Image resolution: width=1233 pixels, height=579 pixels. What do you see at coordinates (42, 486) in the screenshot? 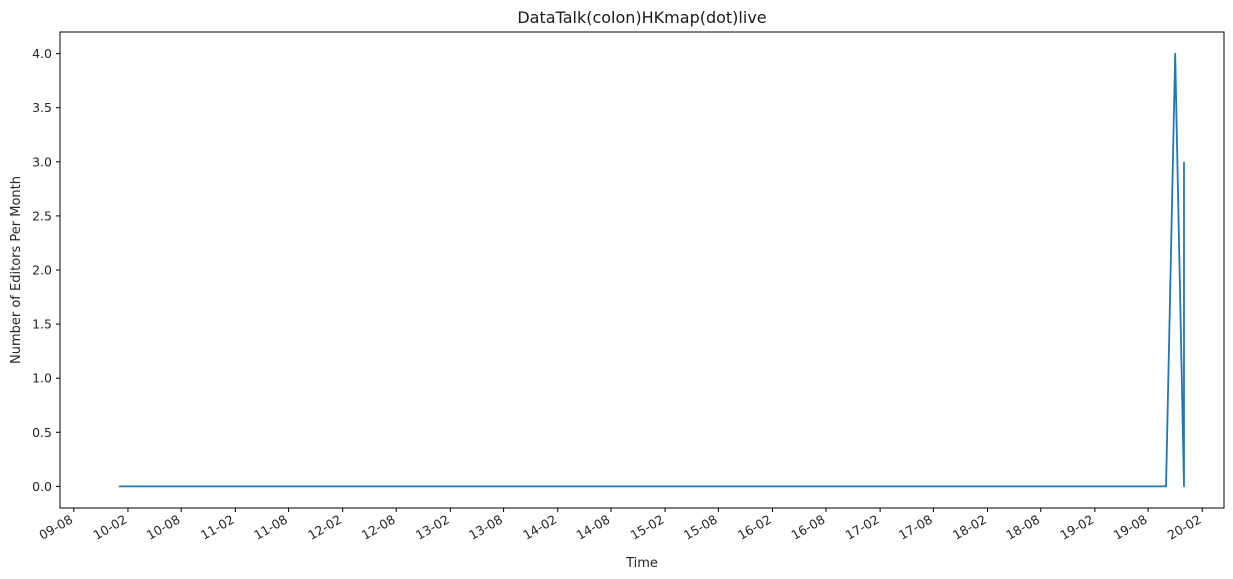
I see `y-tick-label: 0.0` at bounding box center [42, 486].